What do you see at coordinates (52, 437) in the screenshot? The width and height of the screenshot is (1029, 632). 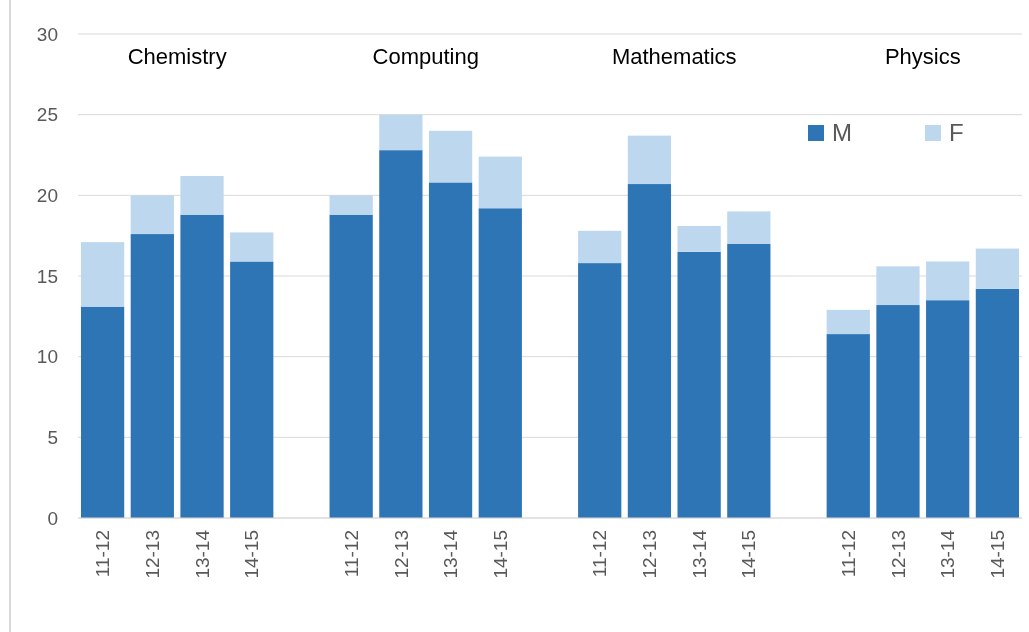 I see `y-tick-label: 5` at bounding box center [52, 437].